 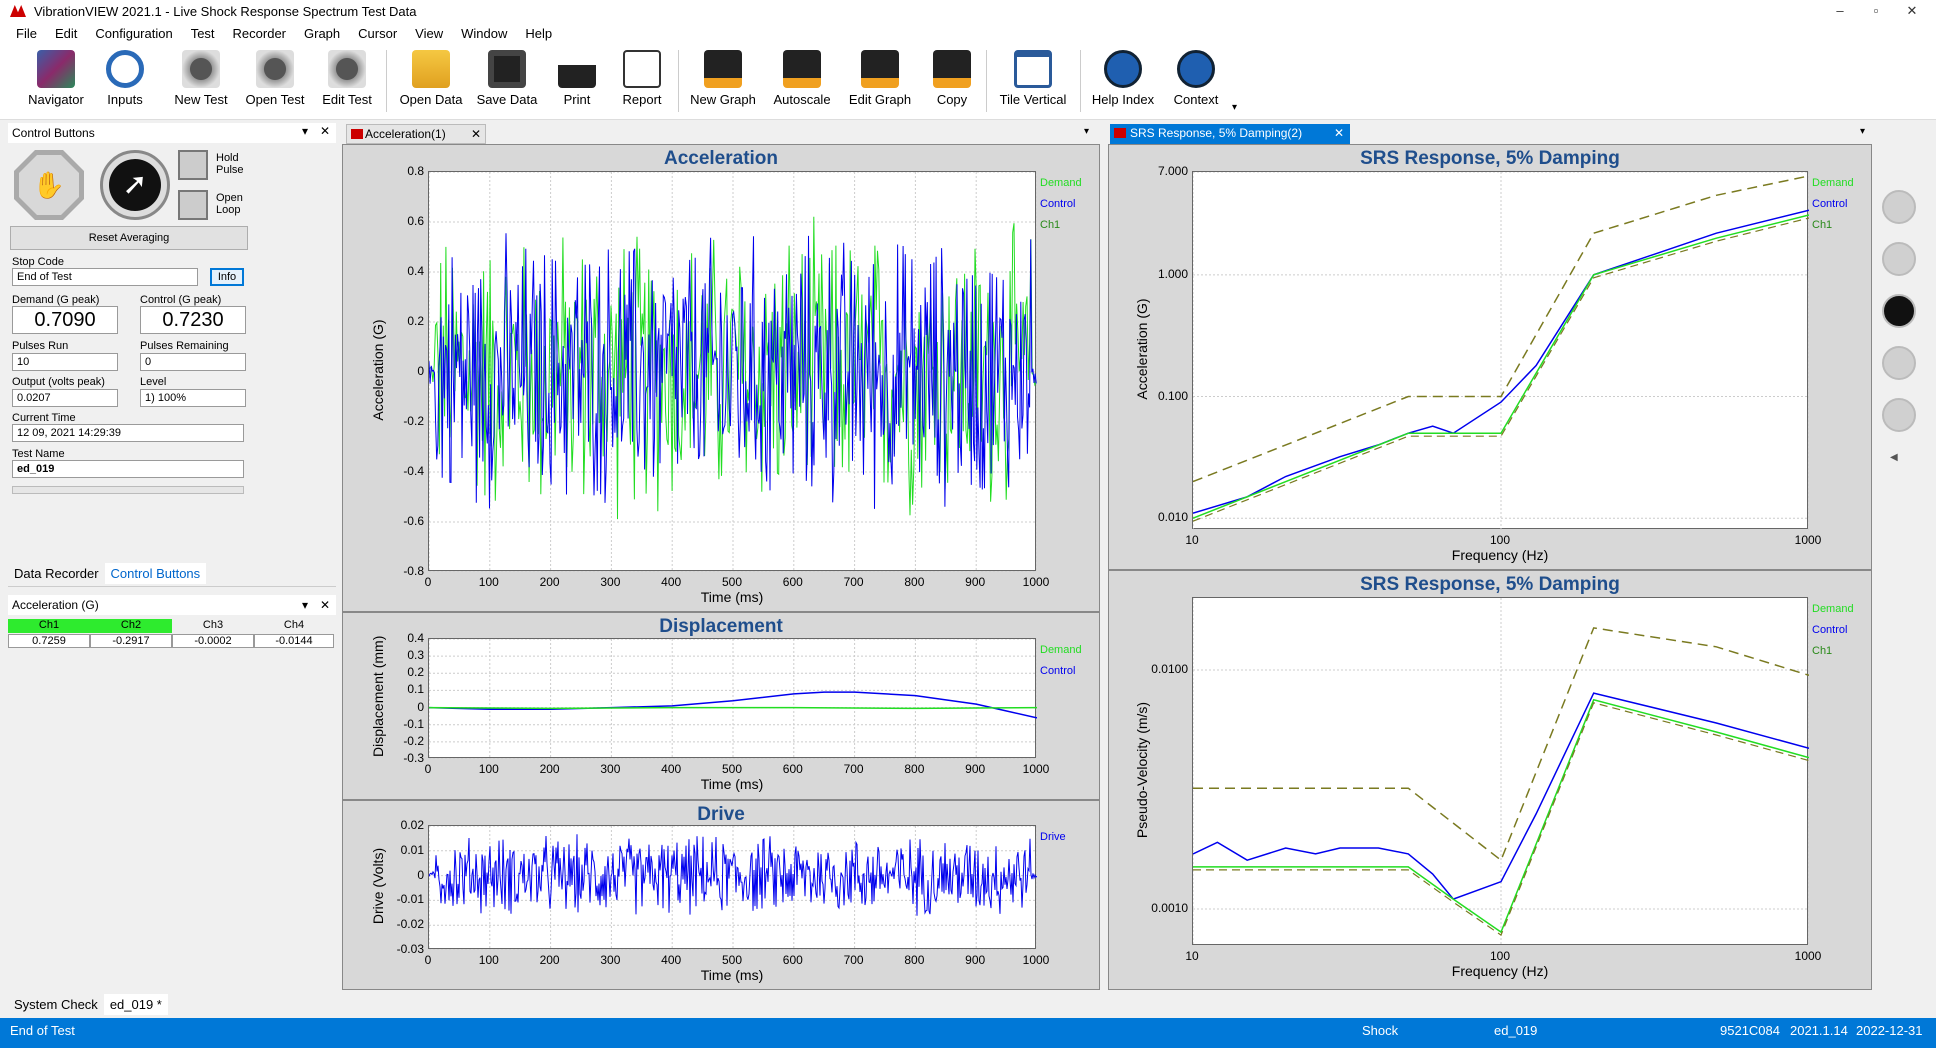 I want to click on autoscale-button: Autoscale, so click(x=802, y=78).